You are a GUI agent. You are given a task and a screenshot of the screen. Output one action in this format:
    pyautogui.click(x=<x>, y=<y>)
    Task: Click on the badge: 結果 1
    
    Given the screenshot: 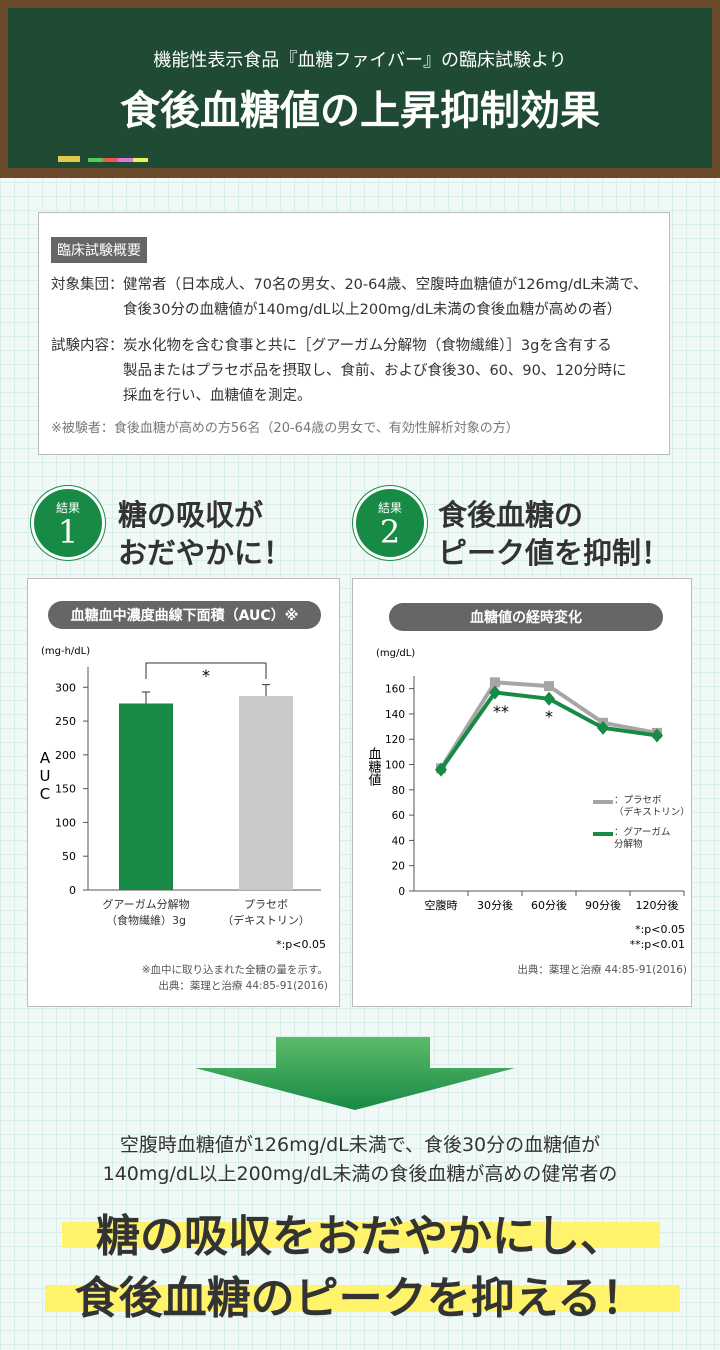 What is the action you would take?
    pyautogui.click(x=68, y=523)
    